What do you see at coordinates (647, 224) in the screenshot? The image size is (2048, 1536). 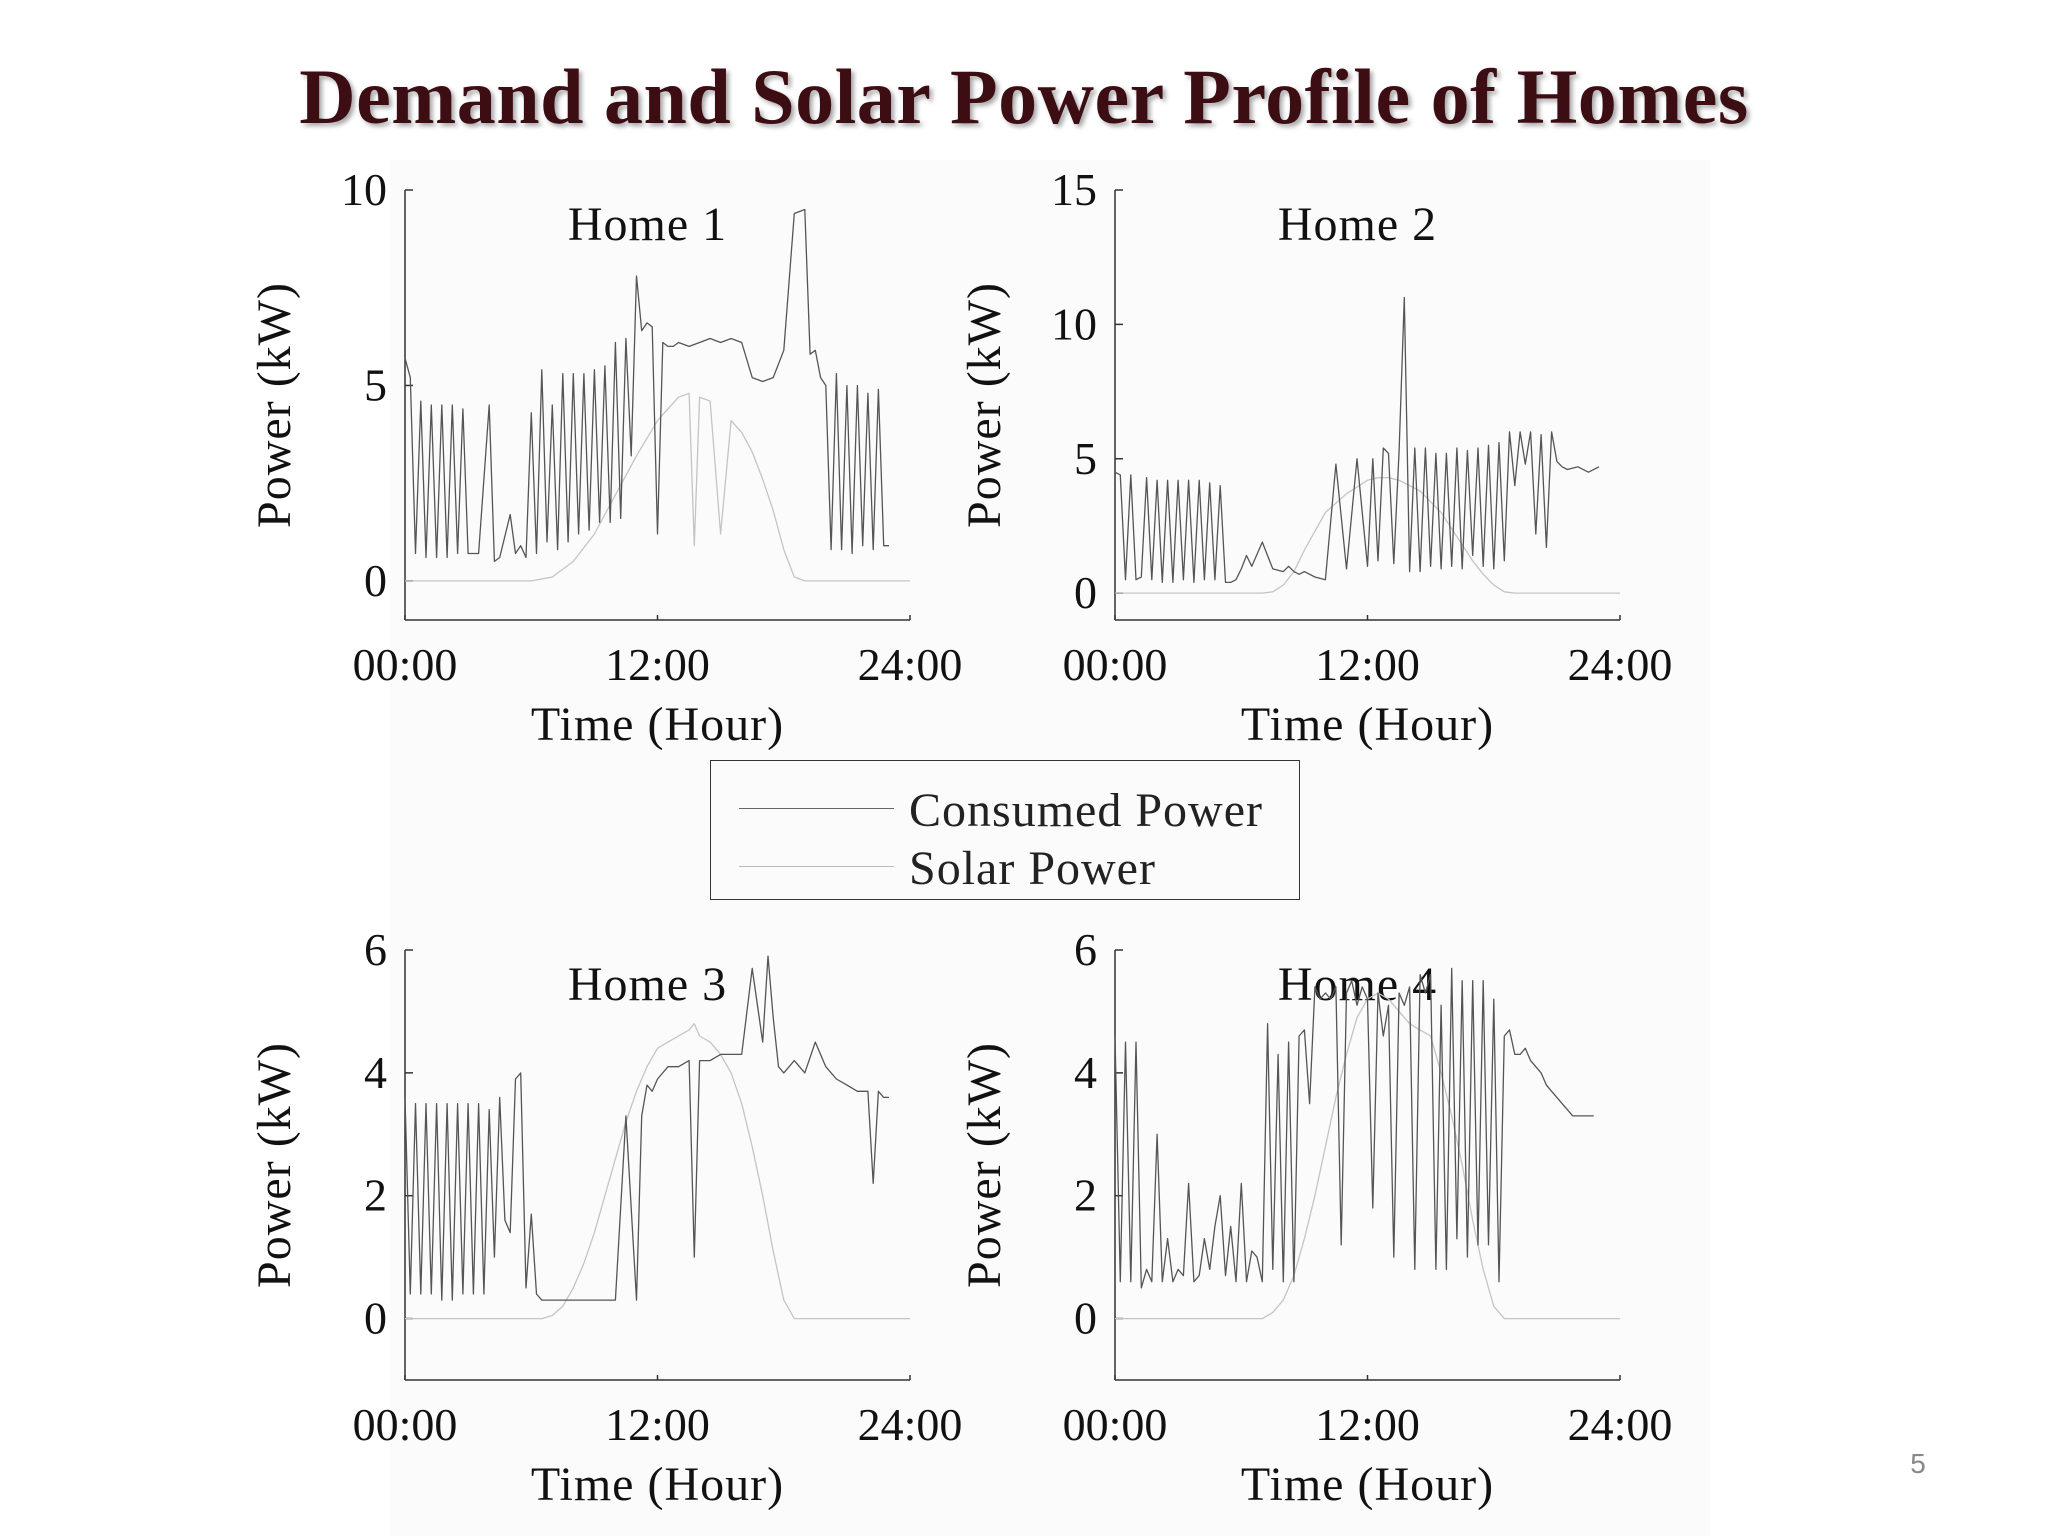 I see `home-title: Home 1` at bounding box center [647, 224].